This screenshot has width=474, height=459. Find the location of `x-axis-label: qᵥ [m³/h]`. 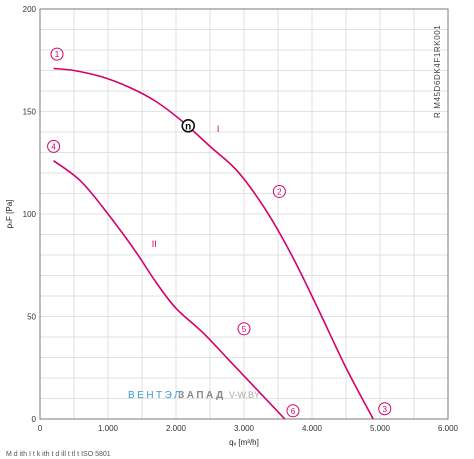

x-axis-label: qᵥ [m³/h] is located at coordinates (244, 442).